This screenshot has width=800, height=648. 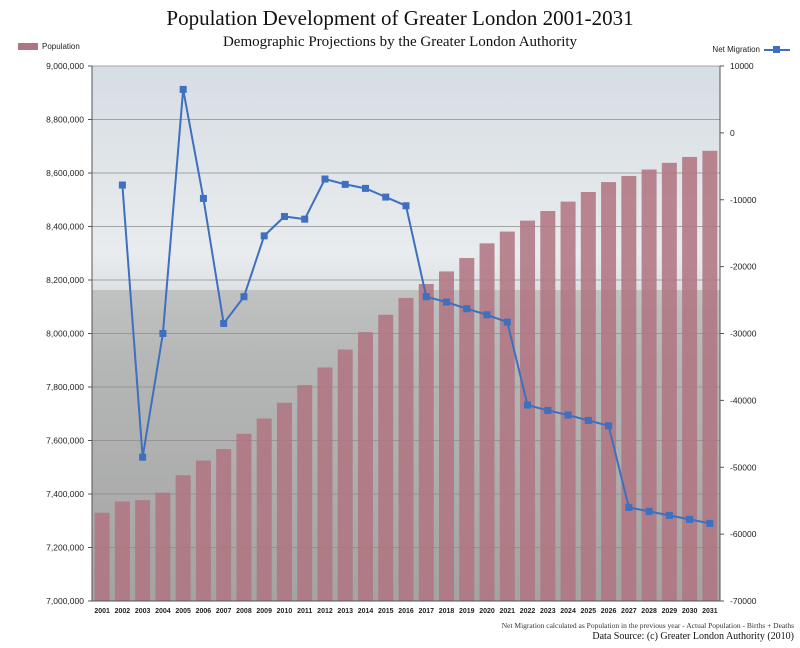 I want to click on x-tick-label: 2028, so click(x=649, y=611).